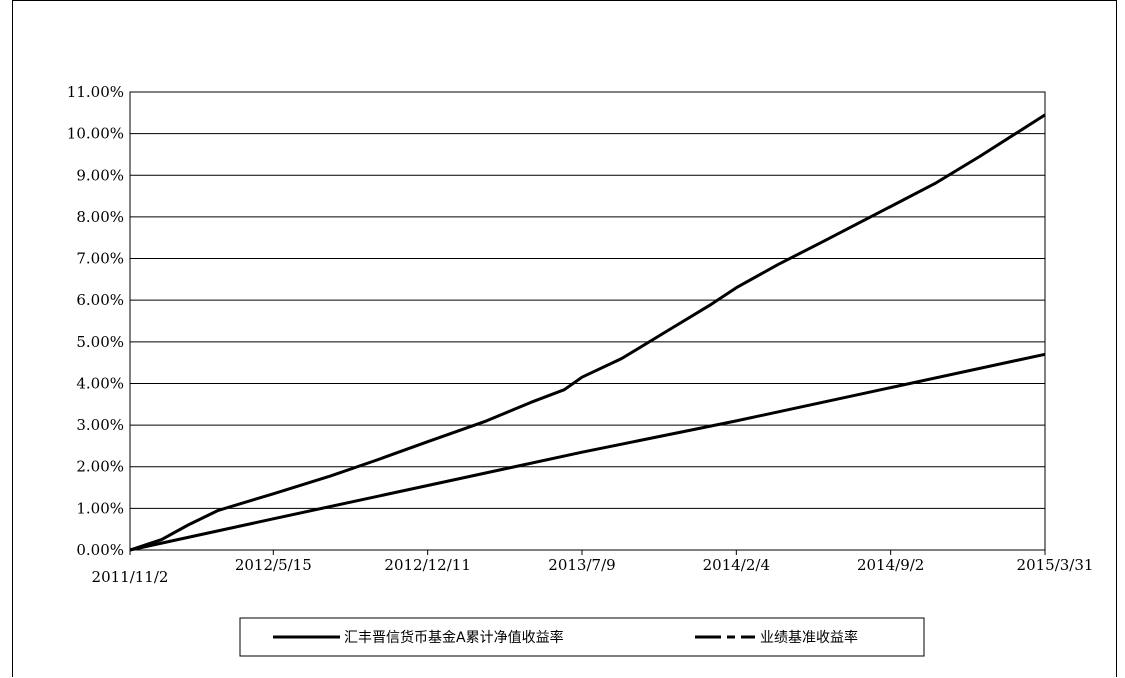  I want to click on legend: 汇丰晋信货币基金A累计净值收益率 业绩基准收益率, so click(582, 637).